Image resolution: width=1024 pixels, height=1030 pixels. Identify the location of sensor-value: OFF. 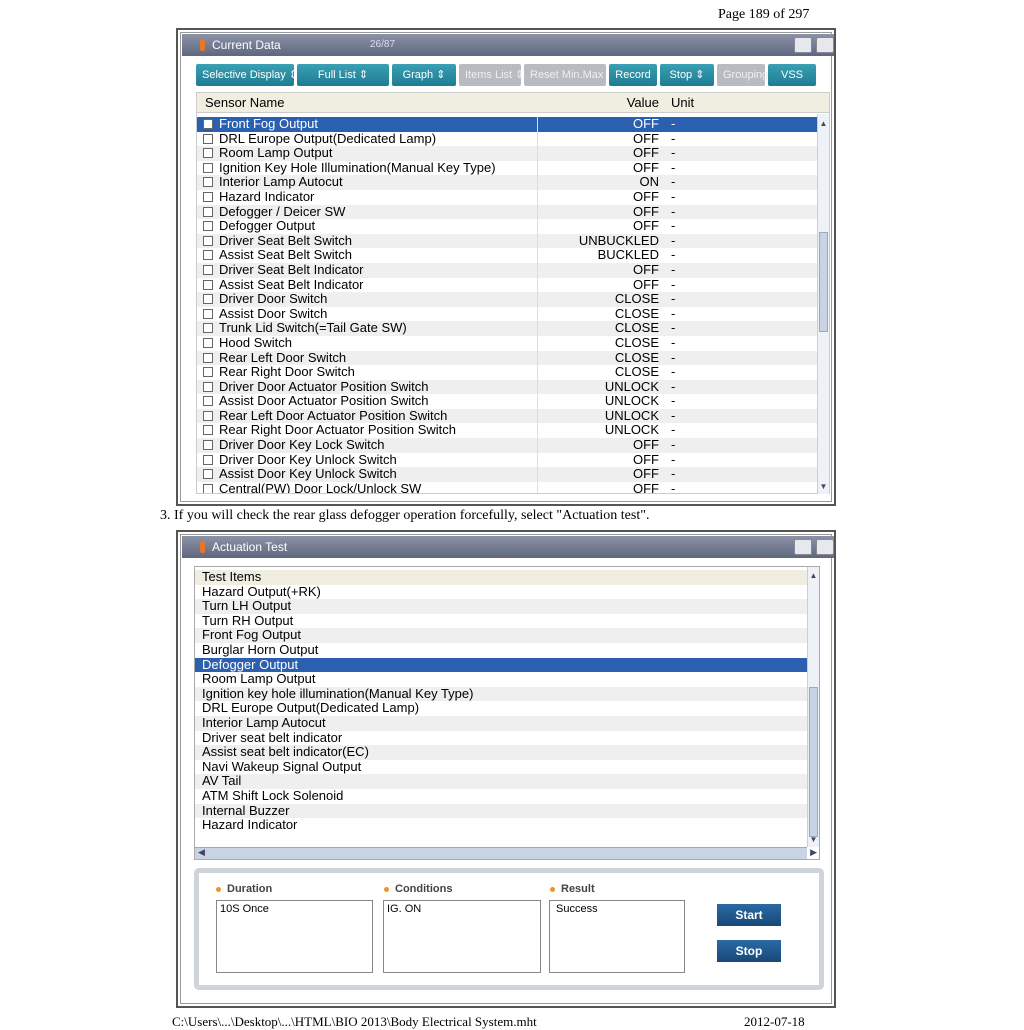
(599, 285).